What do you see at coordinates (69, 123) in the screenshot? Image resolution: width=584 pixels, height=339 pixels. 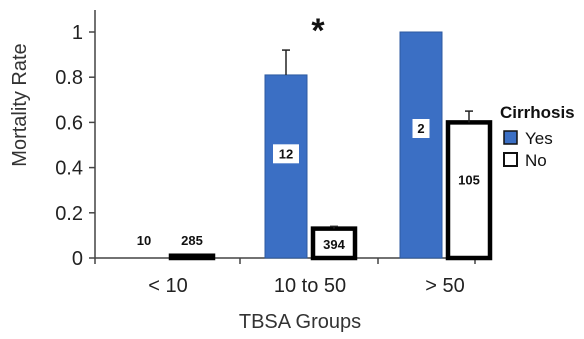 I see `y-tick-label: 0.6` at bounding box center [69, 123].